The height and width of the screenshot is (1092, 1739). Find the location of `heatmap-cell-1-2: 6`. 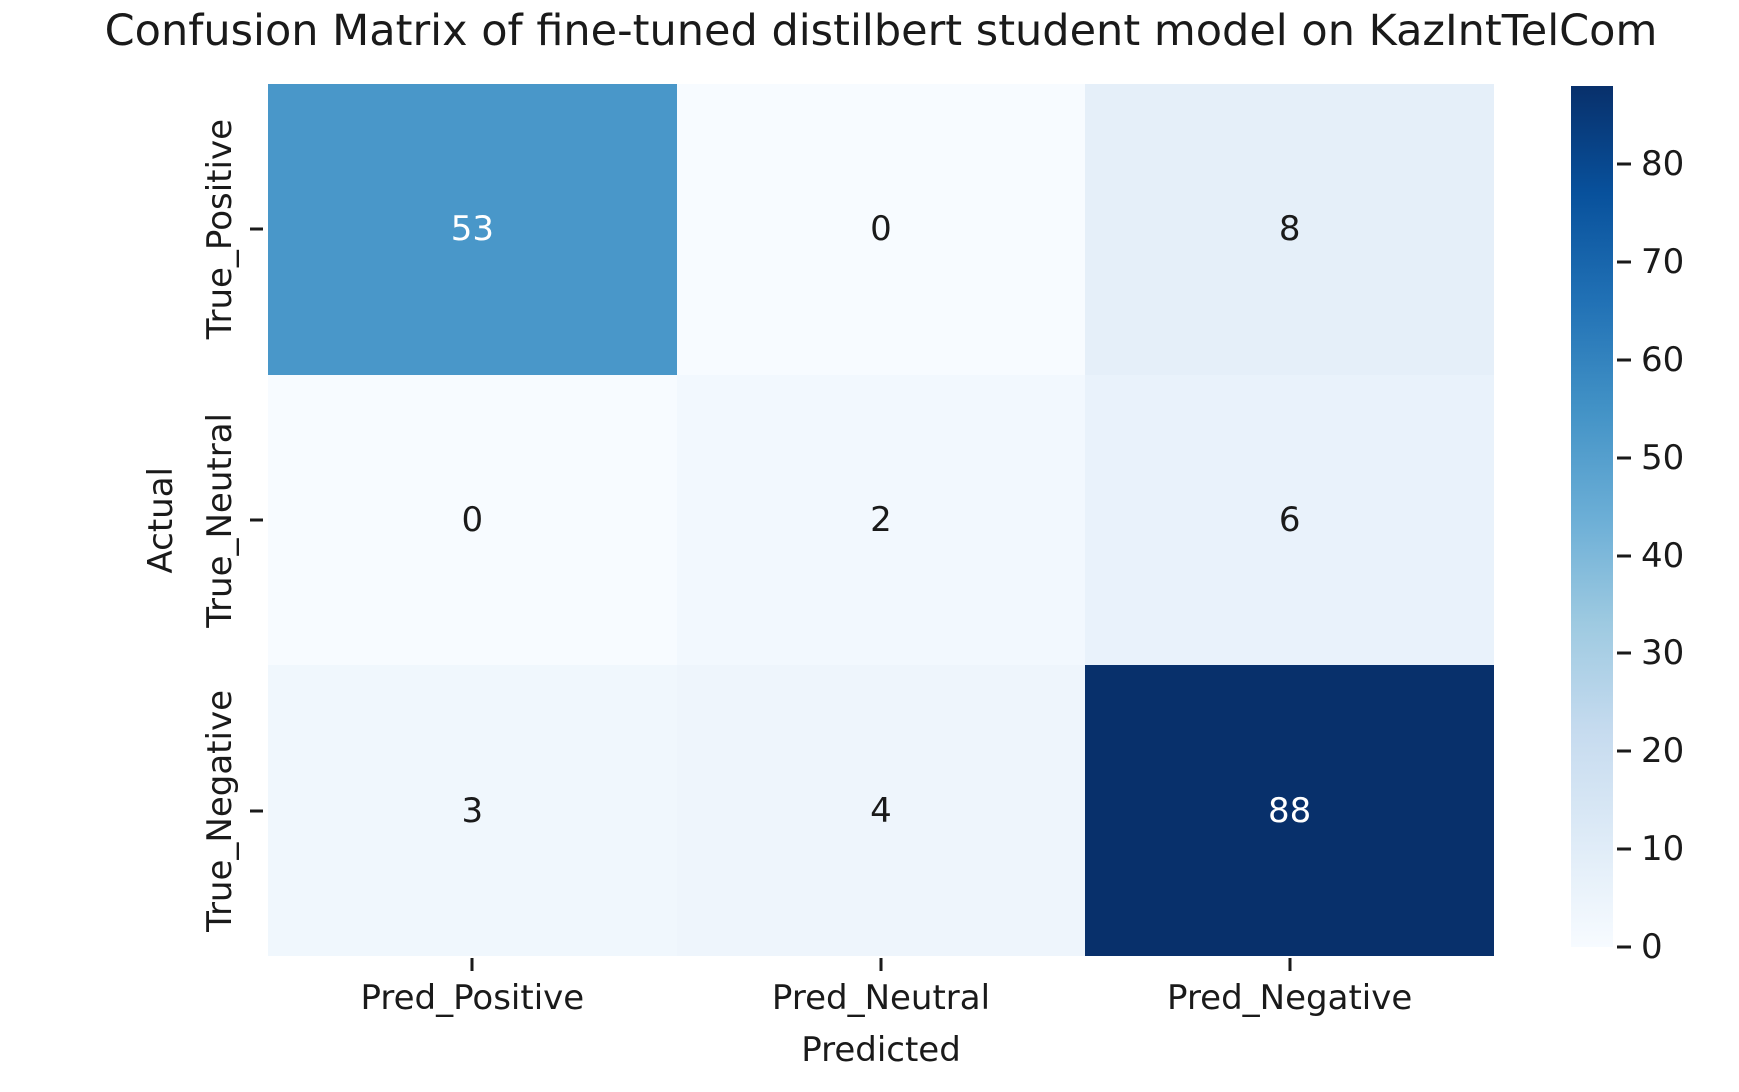

heatmap-cell-1-2: 6 is located at coordinates (1289, 520).